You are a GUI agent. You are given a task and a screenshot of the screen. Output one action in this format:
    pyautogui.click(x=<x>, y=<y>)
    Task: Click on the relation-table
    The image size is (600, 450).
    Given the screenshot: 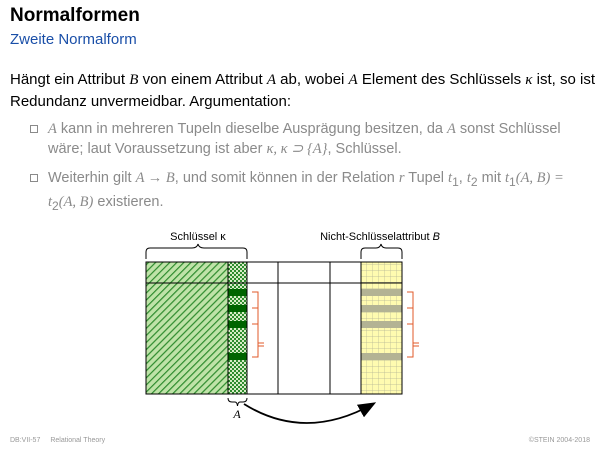 What is the action you would take?
    pyautogui.click(x=274, y=328)
    